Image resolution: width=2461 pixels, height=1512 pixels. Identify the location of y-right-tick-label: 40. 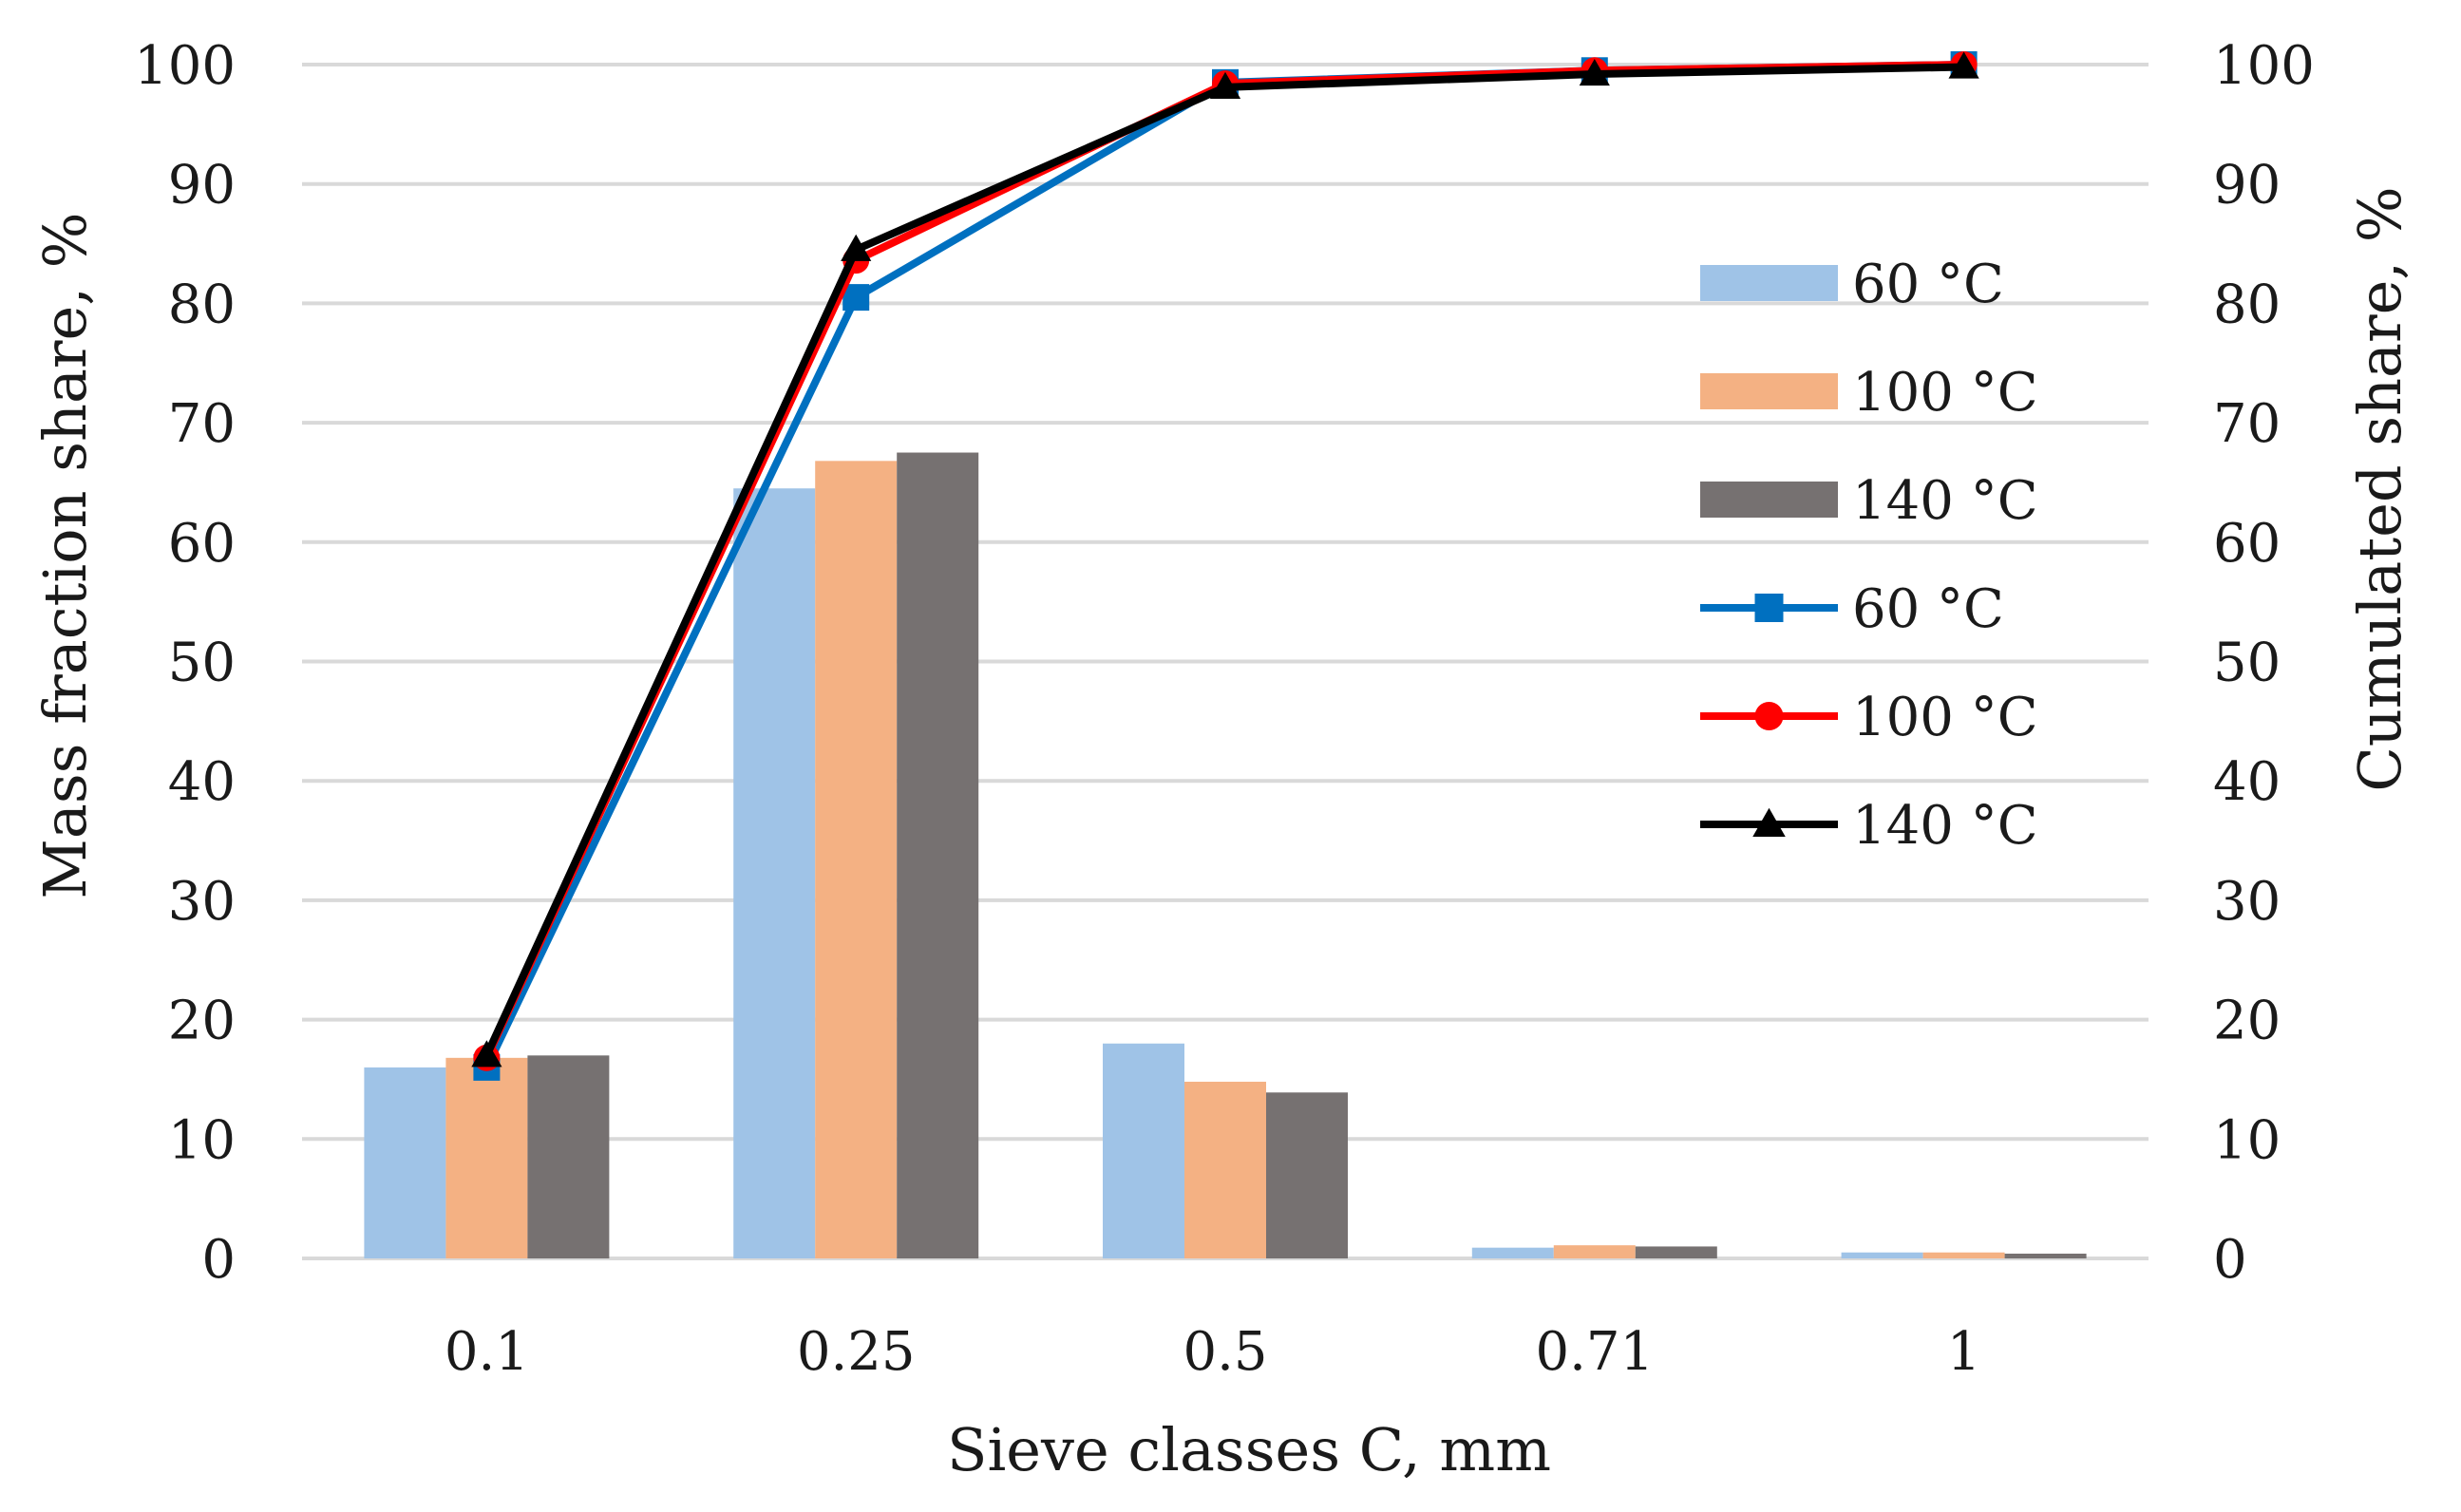
(2247, 782).